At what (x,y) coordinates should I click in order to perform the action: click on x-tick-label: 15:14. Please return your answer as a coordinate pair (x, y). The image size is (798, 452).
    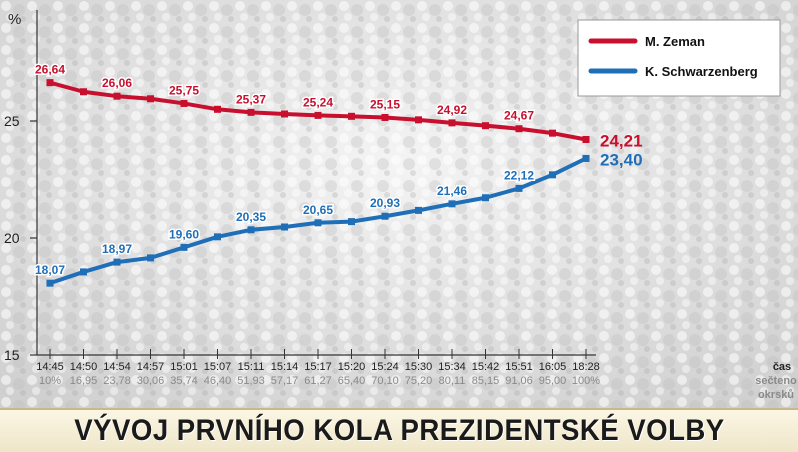
    Looking at the image, I should click on (285, 367).